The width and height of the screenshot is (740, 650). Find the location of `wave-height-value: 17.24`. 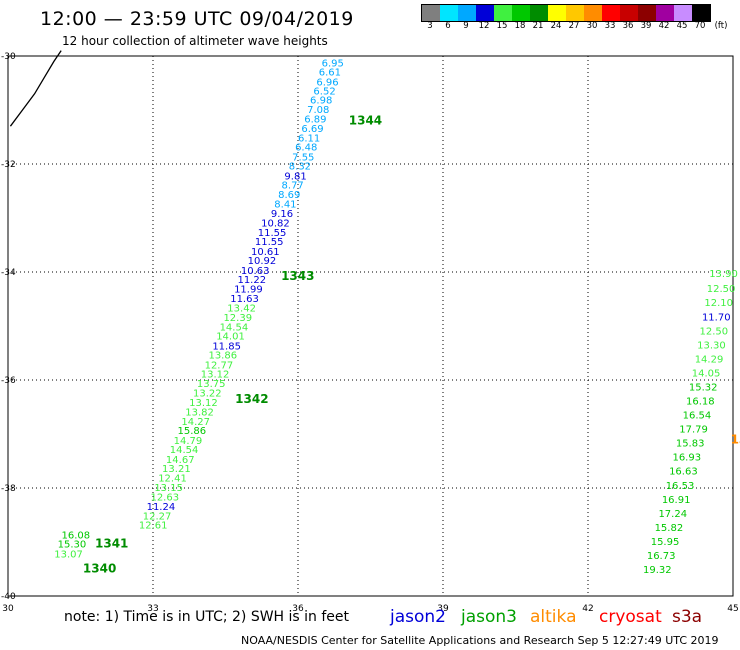

wave-height-value: 17.24 is located at coordinates (672, 514).